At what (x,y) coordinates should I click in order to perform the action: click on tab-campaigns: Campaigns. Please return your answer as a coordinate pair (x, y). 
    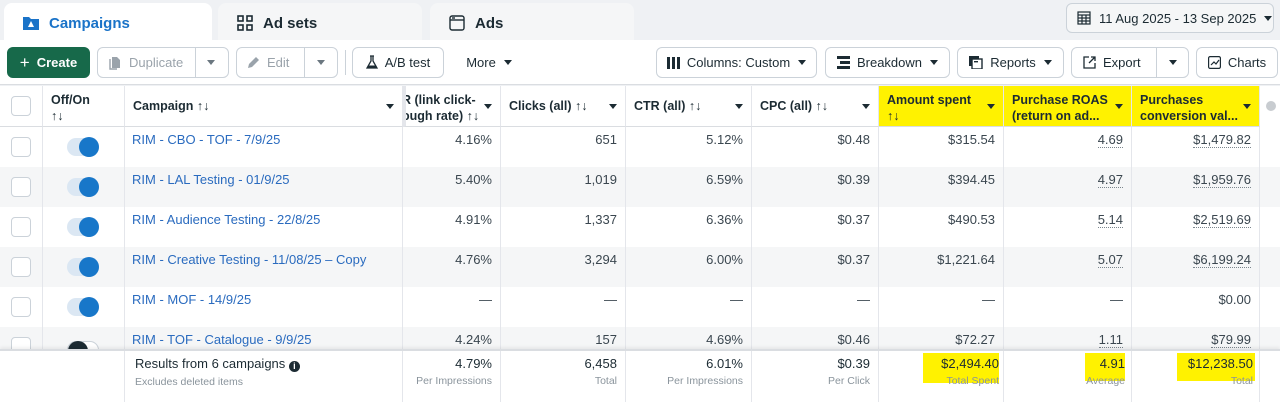
    Looking at the image, I should click on (108, 23).